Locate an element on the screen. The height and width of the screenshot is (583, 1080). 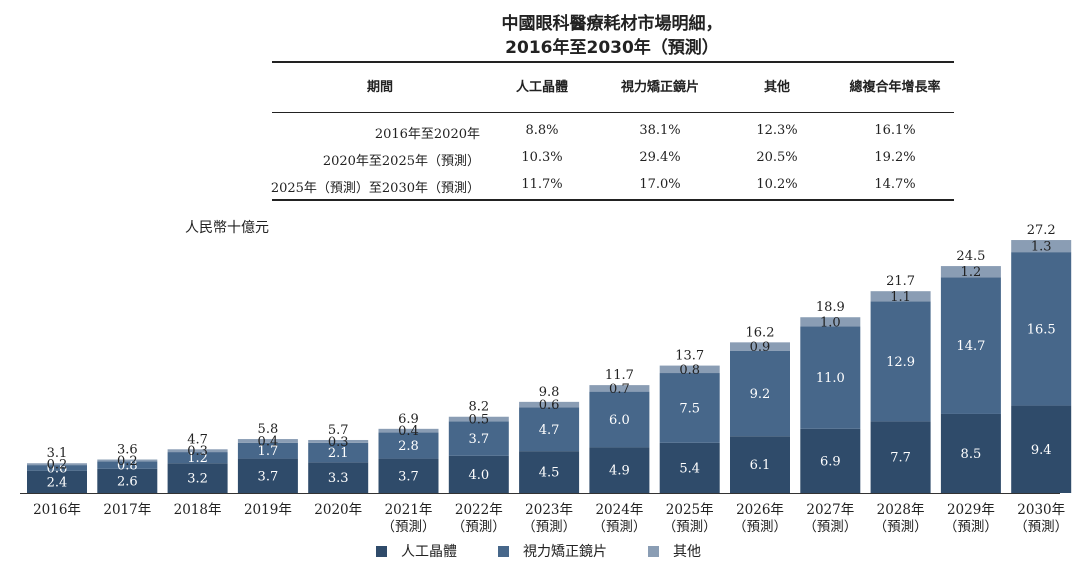
data-label-iol: 3.3 is located at coordinates (338, 478).